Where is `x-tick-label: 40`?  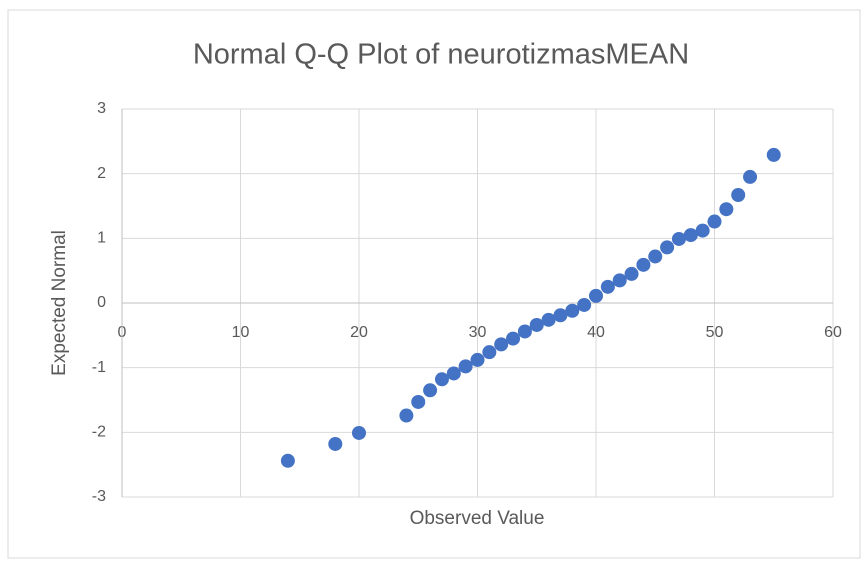
x-tick-label: 40 is located at coordinates (596, 332).